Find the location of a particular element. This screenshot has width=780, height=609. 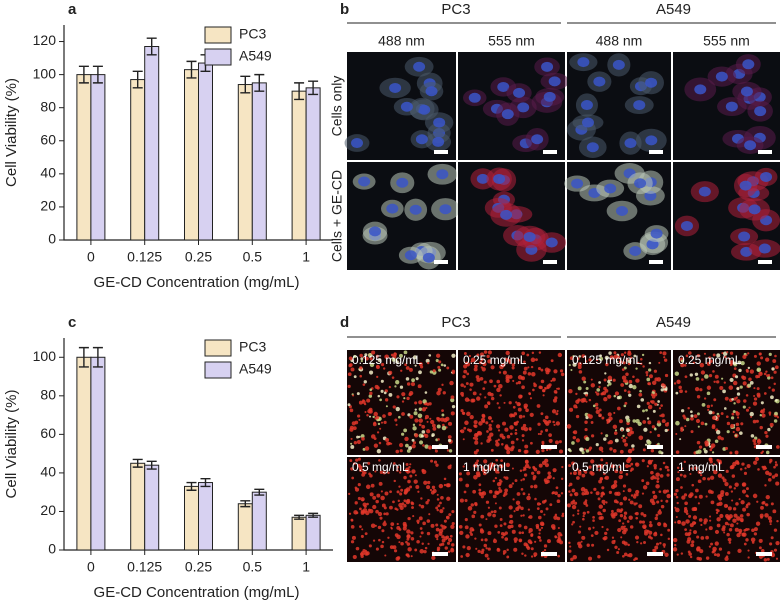

legend-swatch is located at coordinates (218, 57).